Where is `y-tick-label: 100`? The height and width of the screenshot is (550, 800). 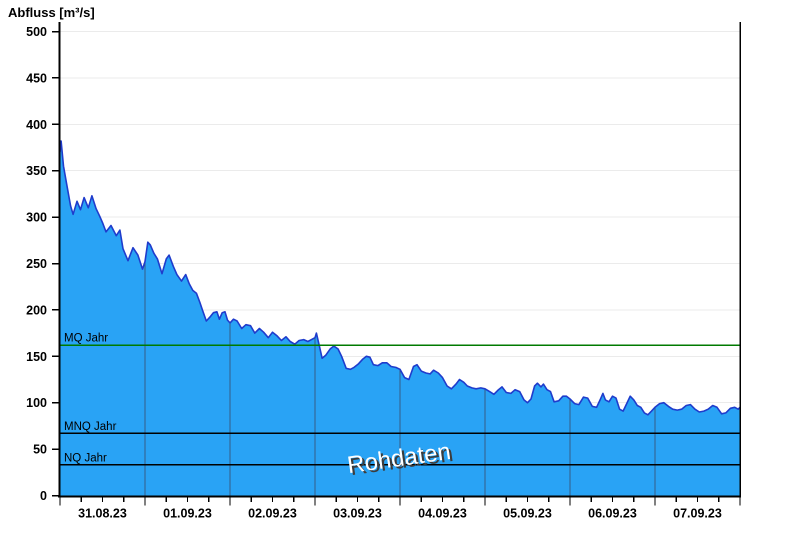
y-tick-label: 100 is located at coordinates (36, 403).